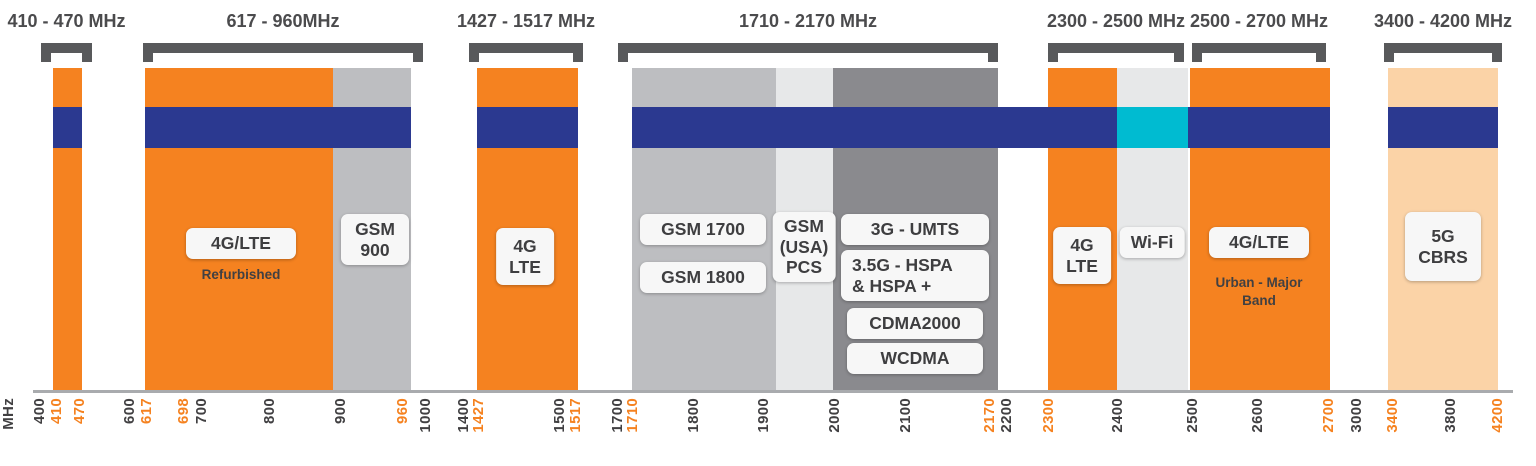 This screenshot has width=1536, height=466. Describe the element at coordinates (129, 411) in the screenshot. I see `axis-tick-label: 600` at that location.